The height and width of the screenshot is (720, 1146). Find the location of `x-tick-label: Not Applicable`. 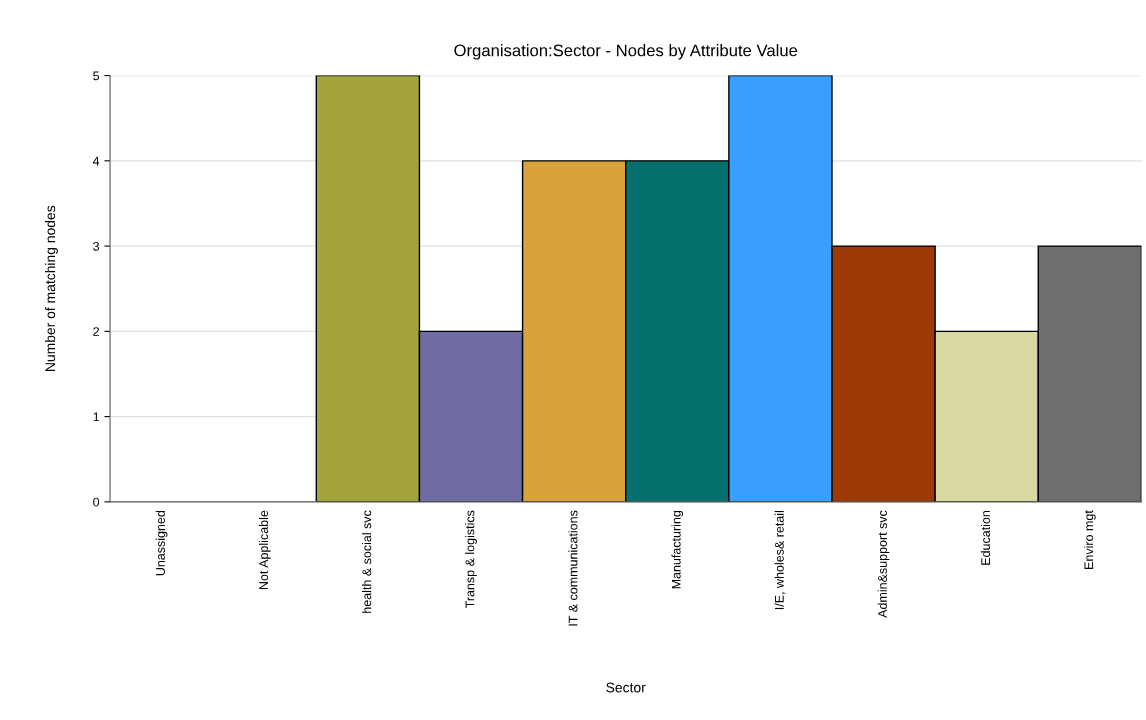

x-tick-label: Not Applicable is located at coordinates (264, 550).